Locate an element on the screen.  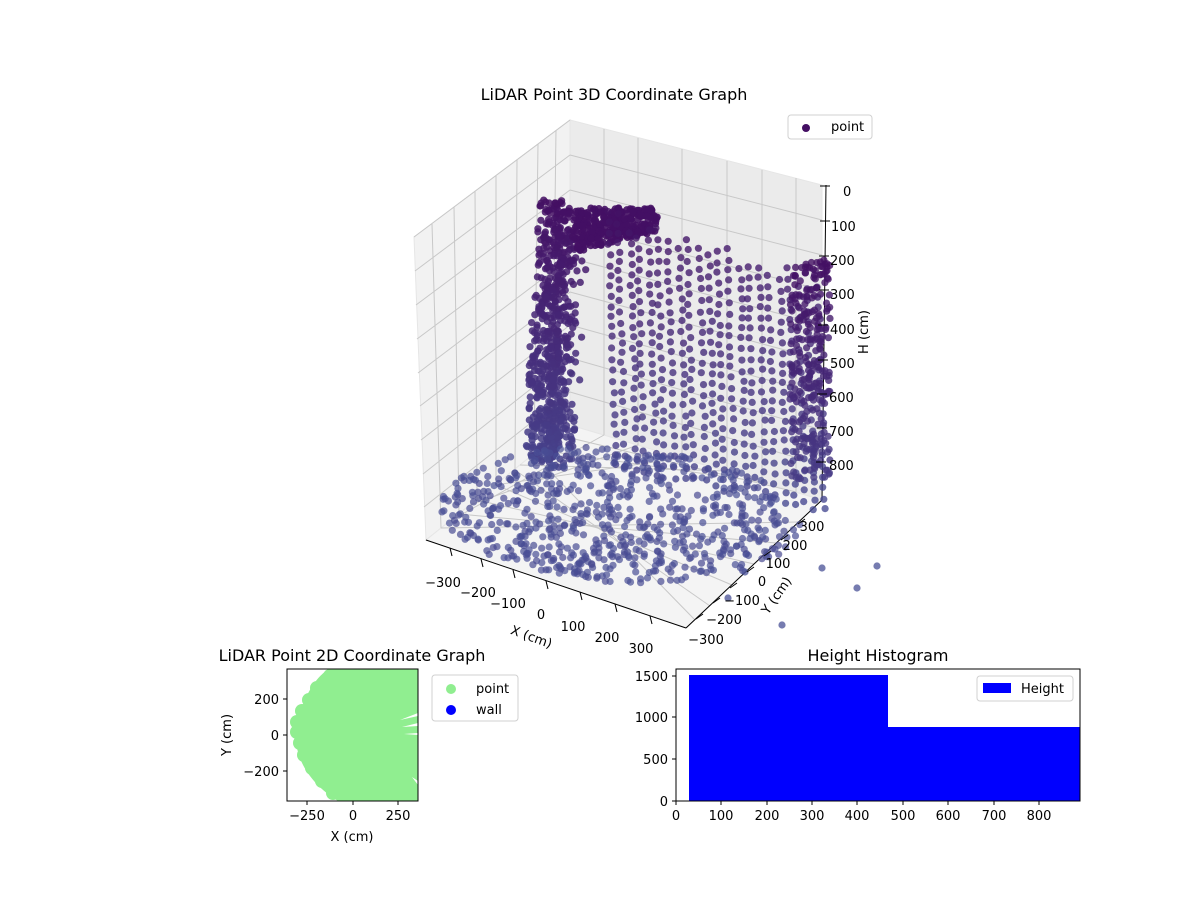
y-tick: 1000 is located at coordinates (651, 718).